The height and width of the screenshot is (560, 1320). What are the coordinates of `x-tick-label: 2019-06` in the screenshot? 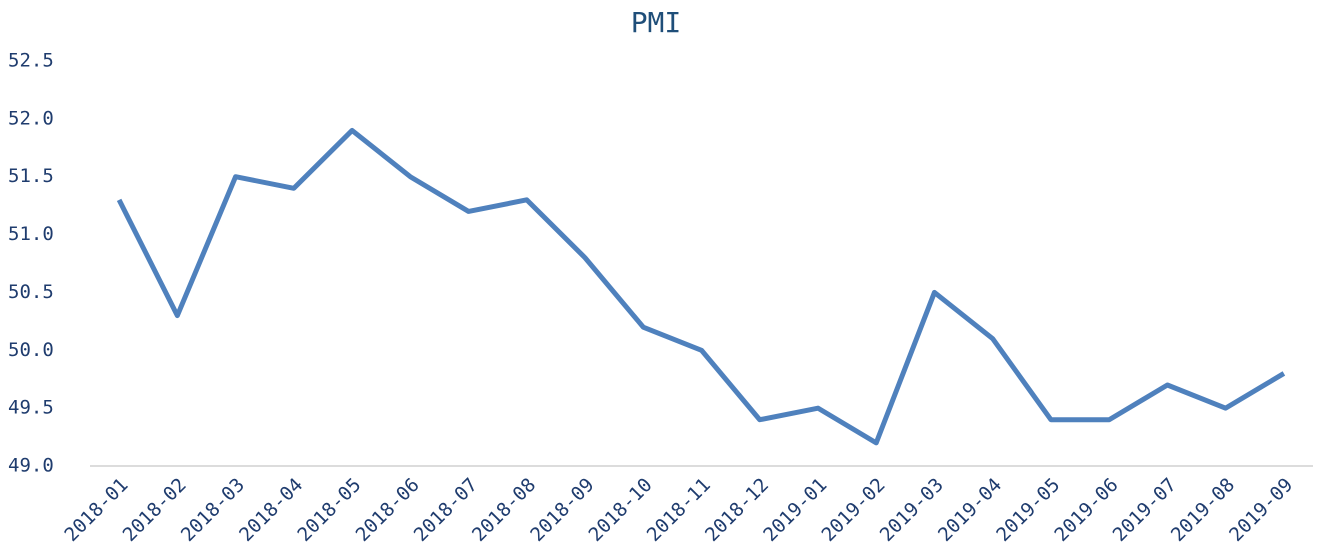 It's located at (1086, 510).